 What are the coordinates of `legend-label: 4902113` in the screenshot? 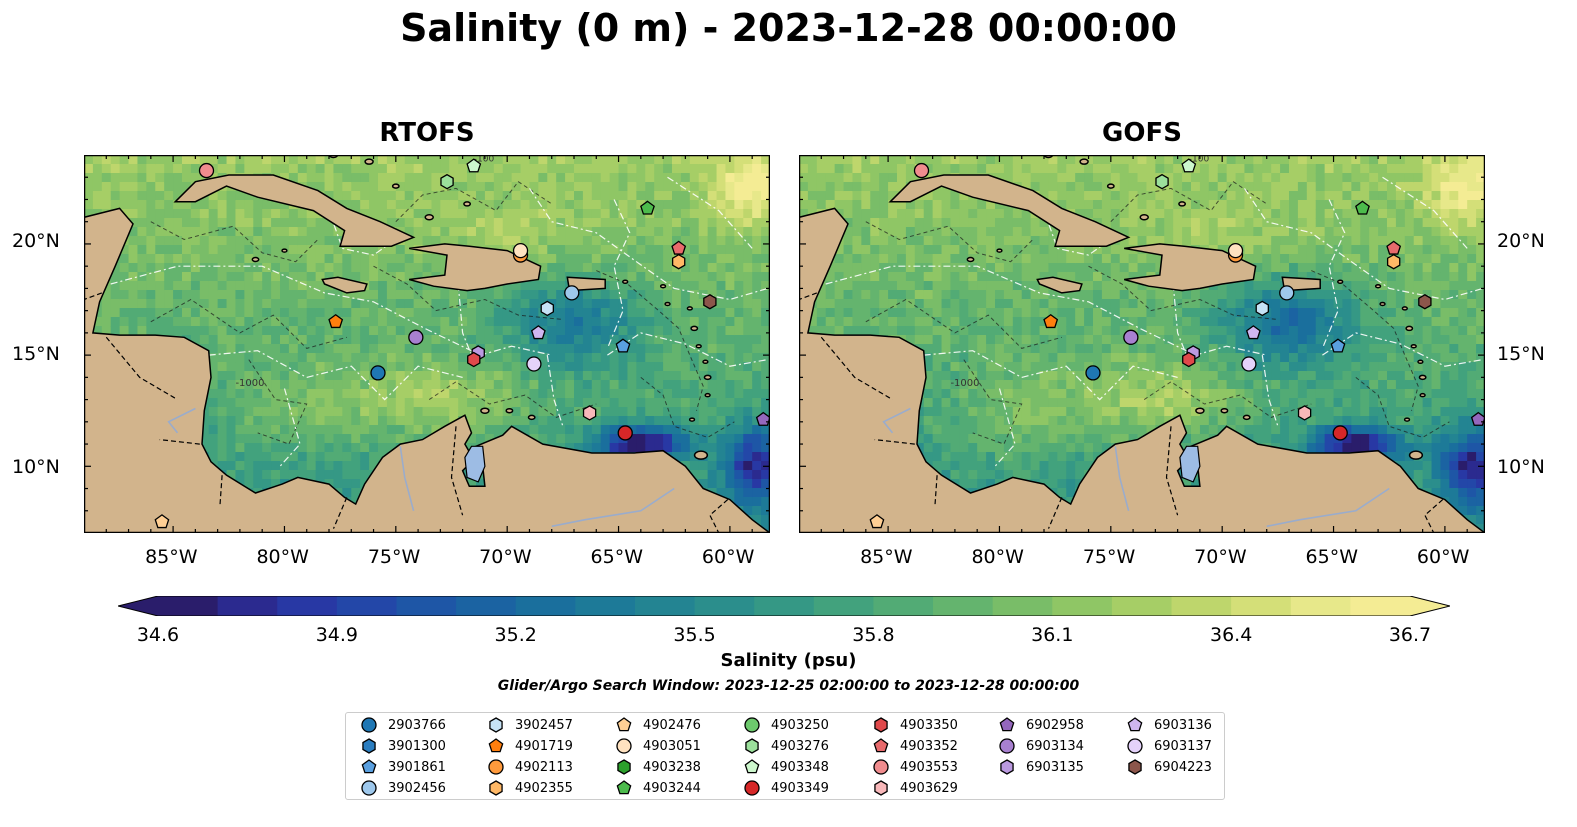 It's located at (544, 767).